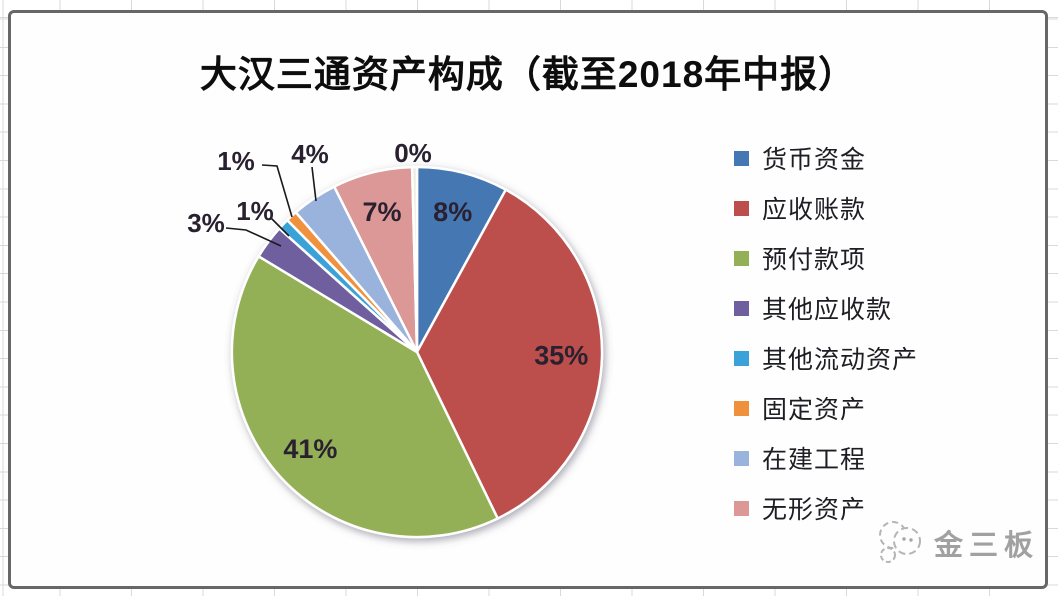 Image resolution: width=1058 pixels, height=596 pixels. What do you see at coordinates (528, 74) in the screenshot?
I see `chart-title: 大汉三通资产构成（截至2018年中报）` at bounding box center [528, 74].